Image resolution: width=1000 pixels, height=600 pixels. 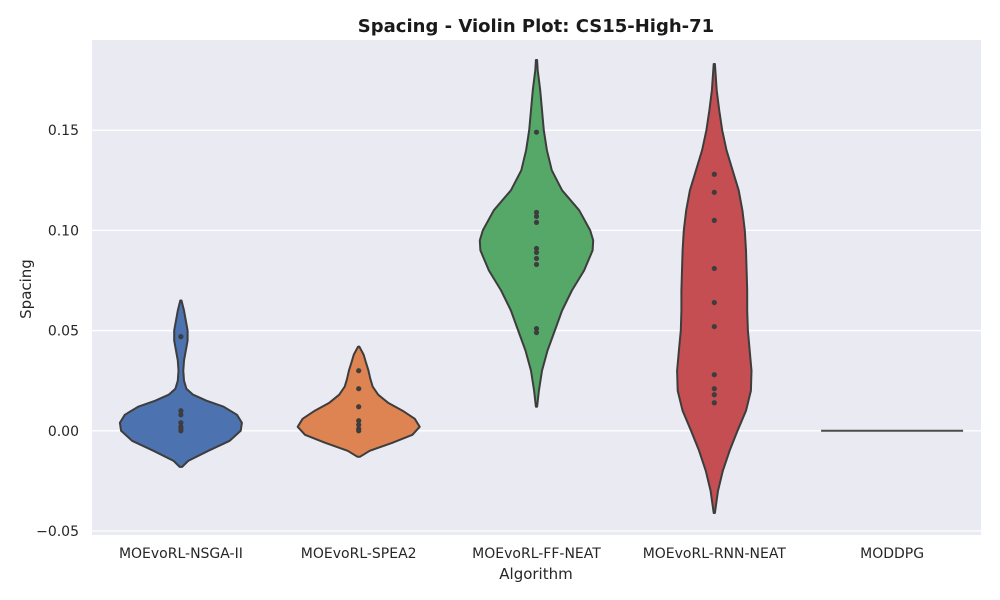 I want to click on y-tick-labels: −0.05 0.00 0.05 0.10 0.15, so click(x=57, y=331).